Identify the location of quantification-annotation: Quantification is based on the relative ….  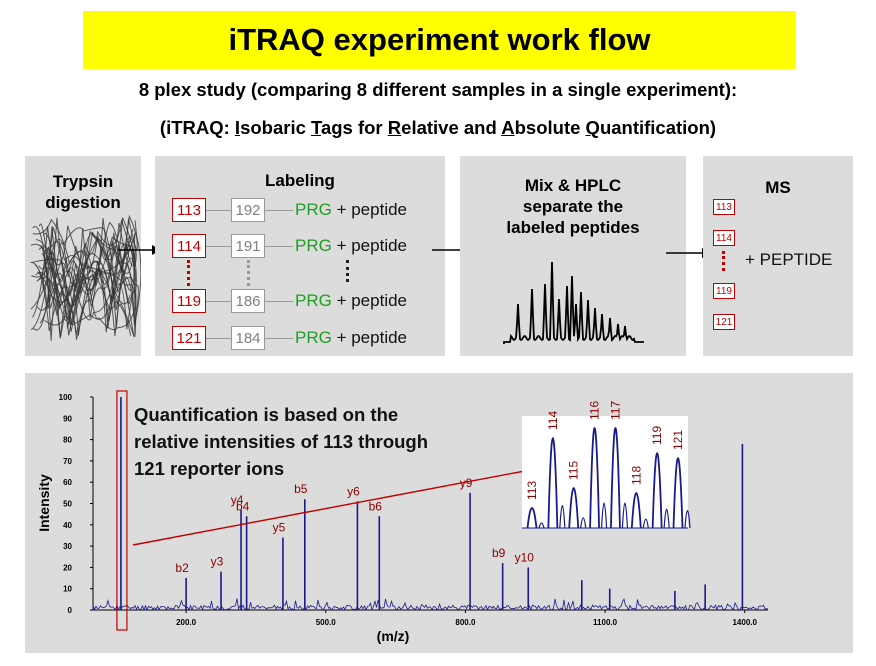
(281, 441).